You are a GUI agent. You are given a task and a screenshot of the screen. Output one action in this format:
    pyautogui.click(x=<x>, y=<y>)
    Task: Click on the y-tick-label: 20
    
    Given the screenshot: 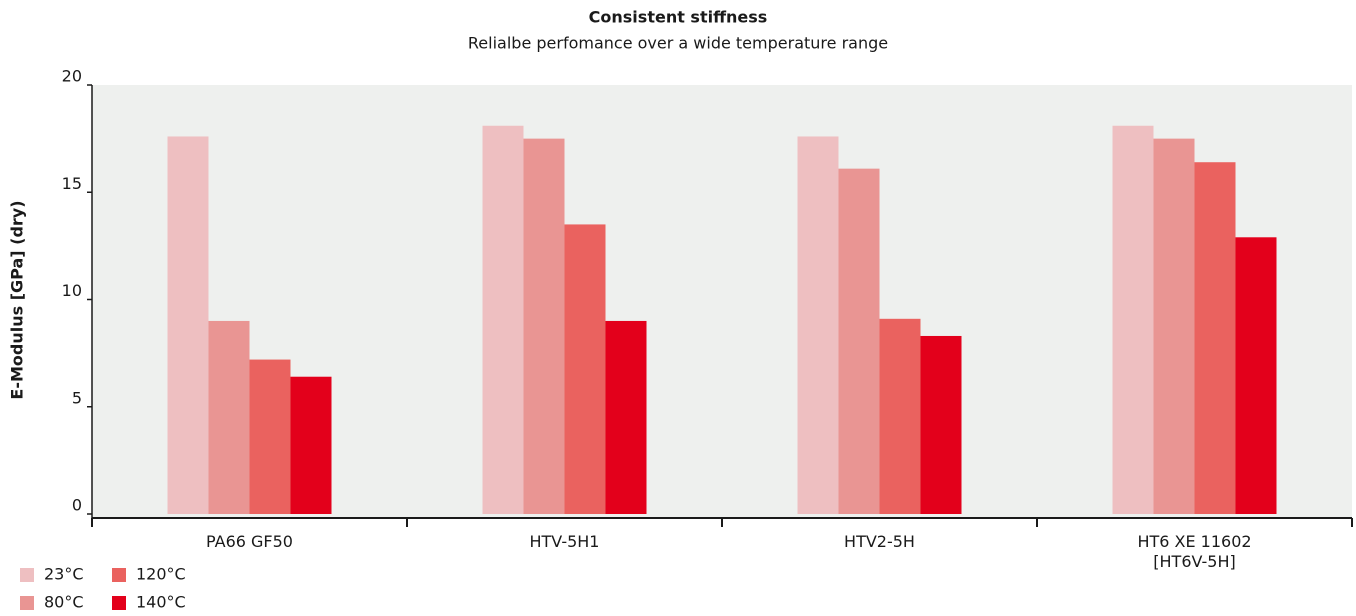 What is the action you would take?
    pyautogui.click(x=72, y=76)
    